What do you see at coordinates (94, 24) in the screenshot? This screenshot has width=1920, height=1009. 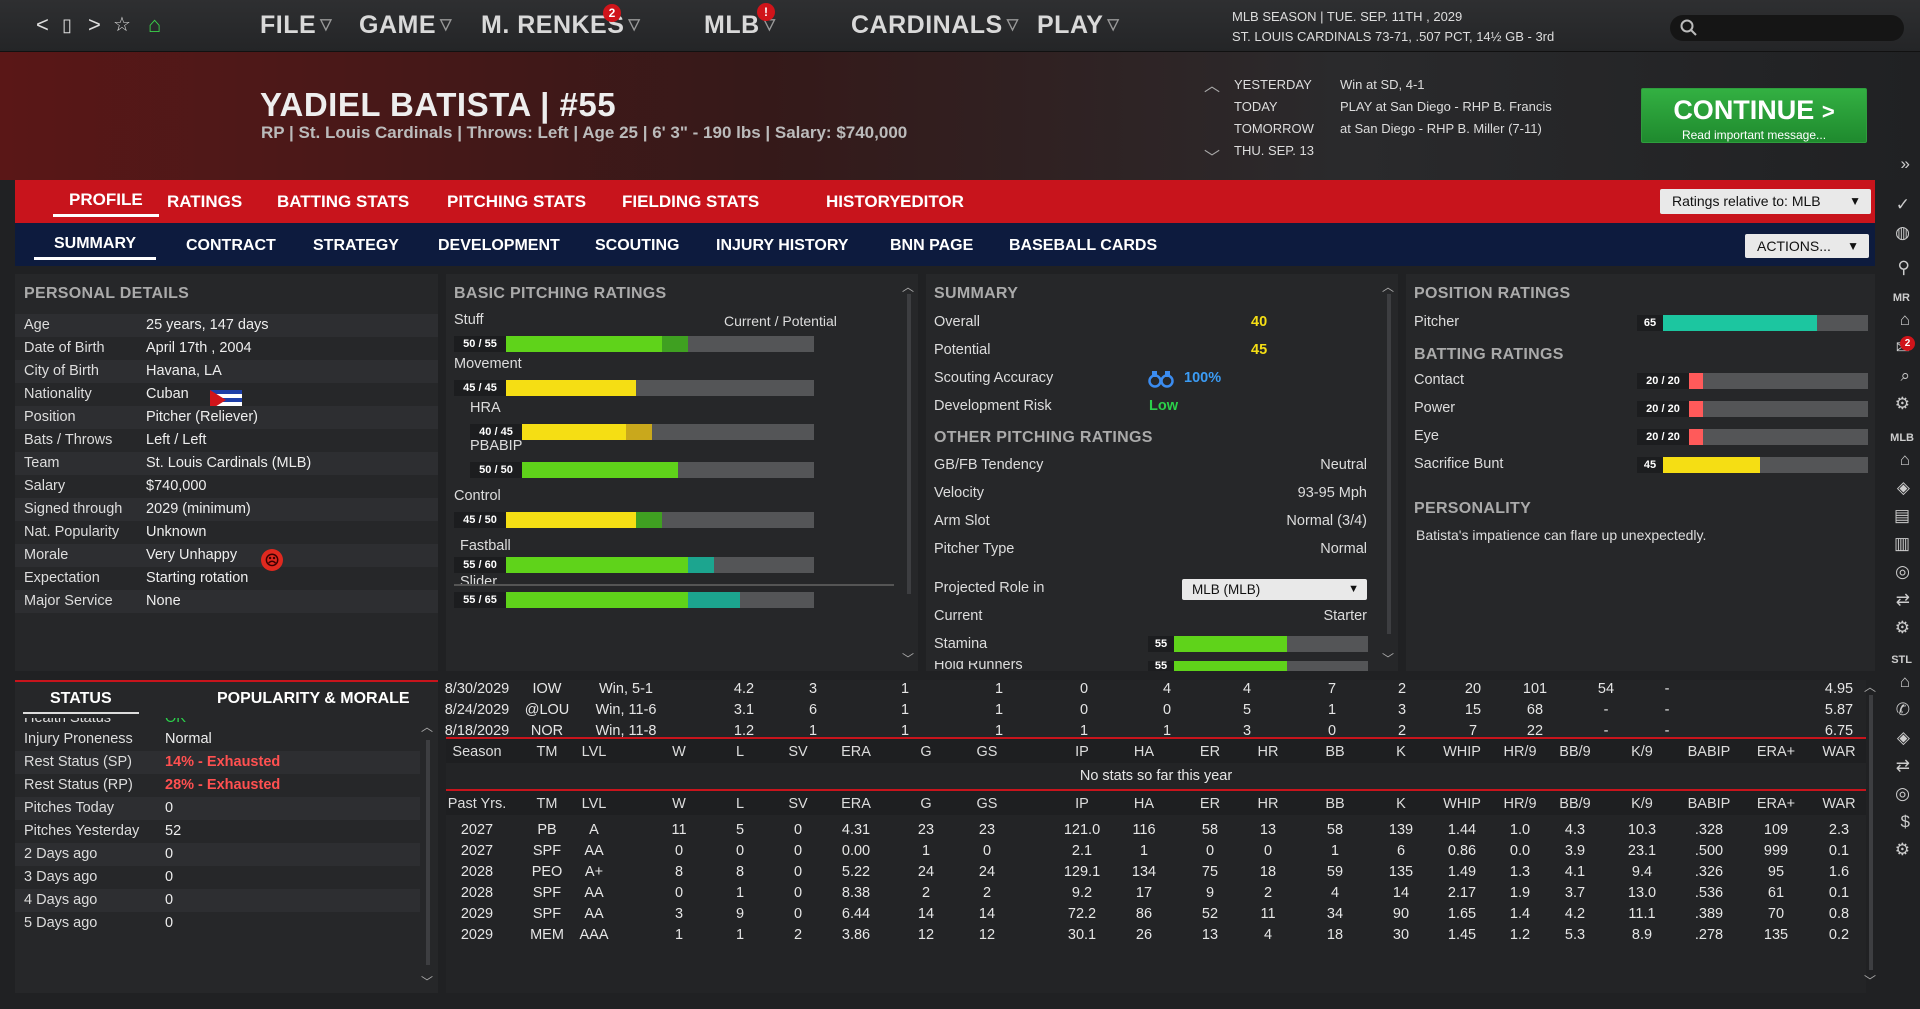 I see `forward-icon: >` at bounding box center [94, 24].